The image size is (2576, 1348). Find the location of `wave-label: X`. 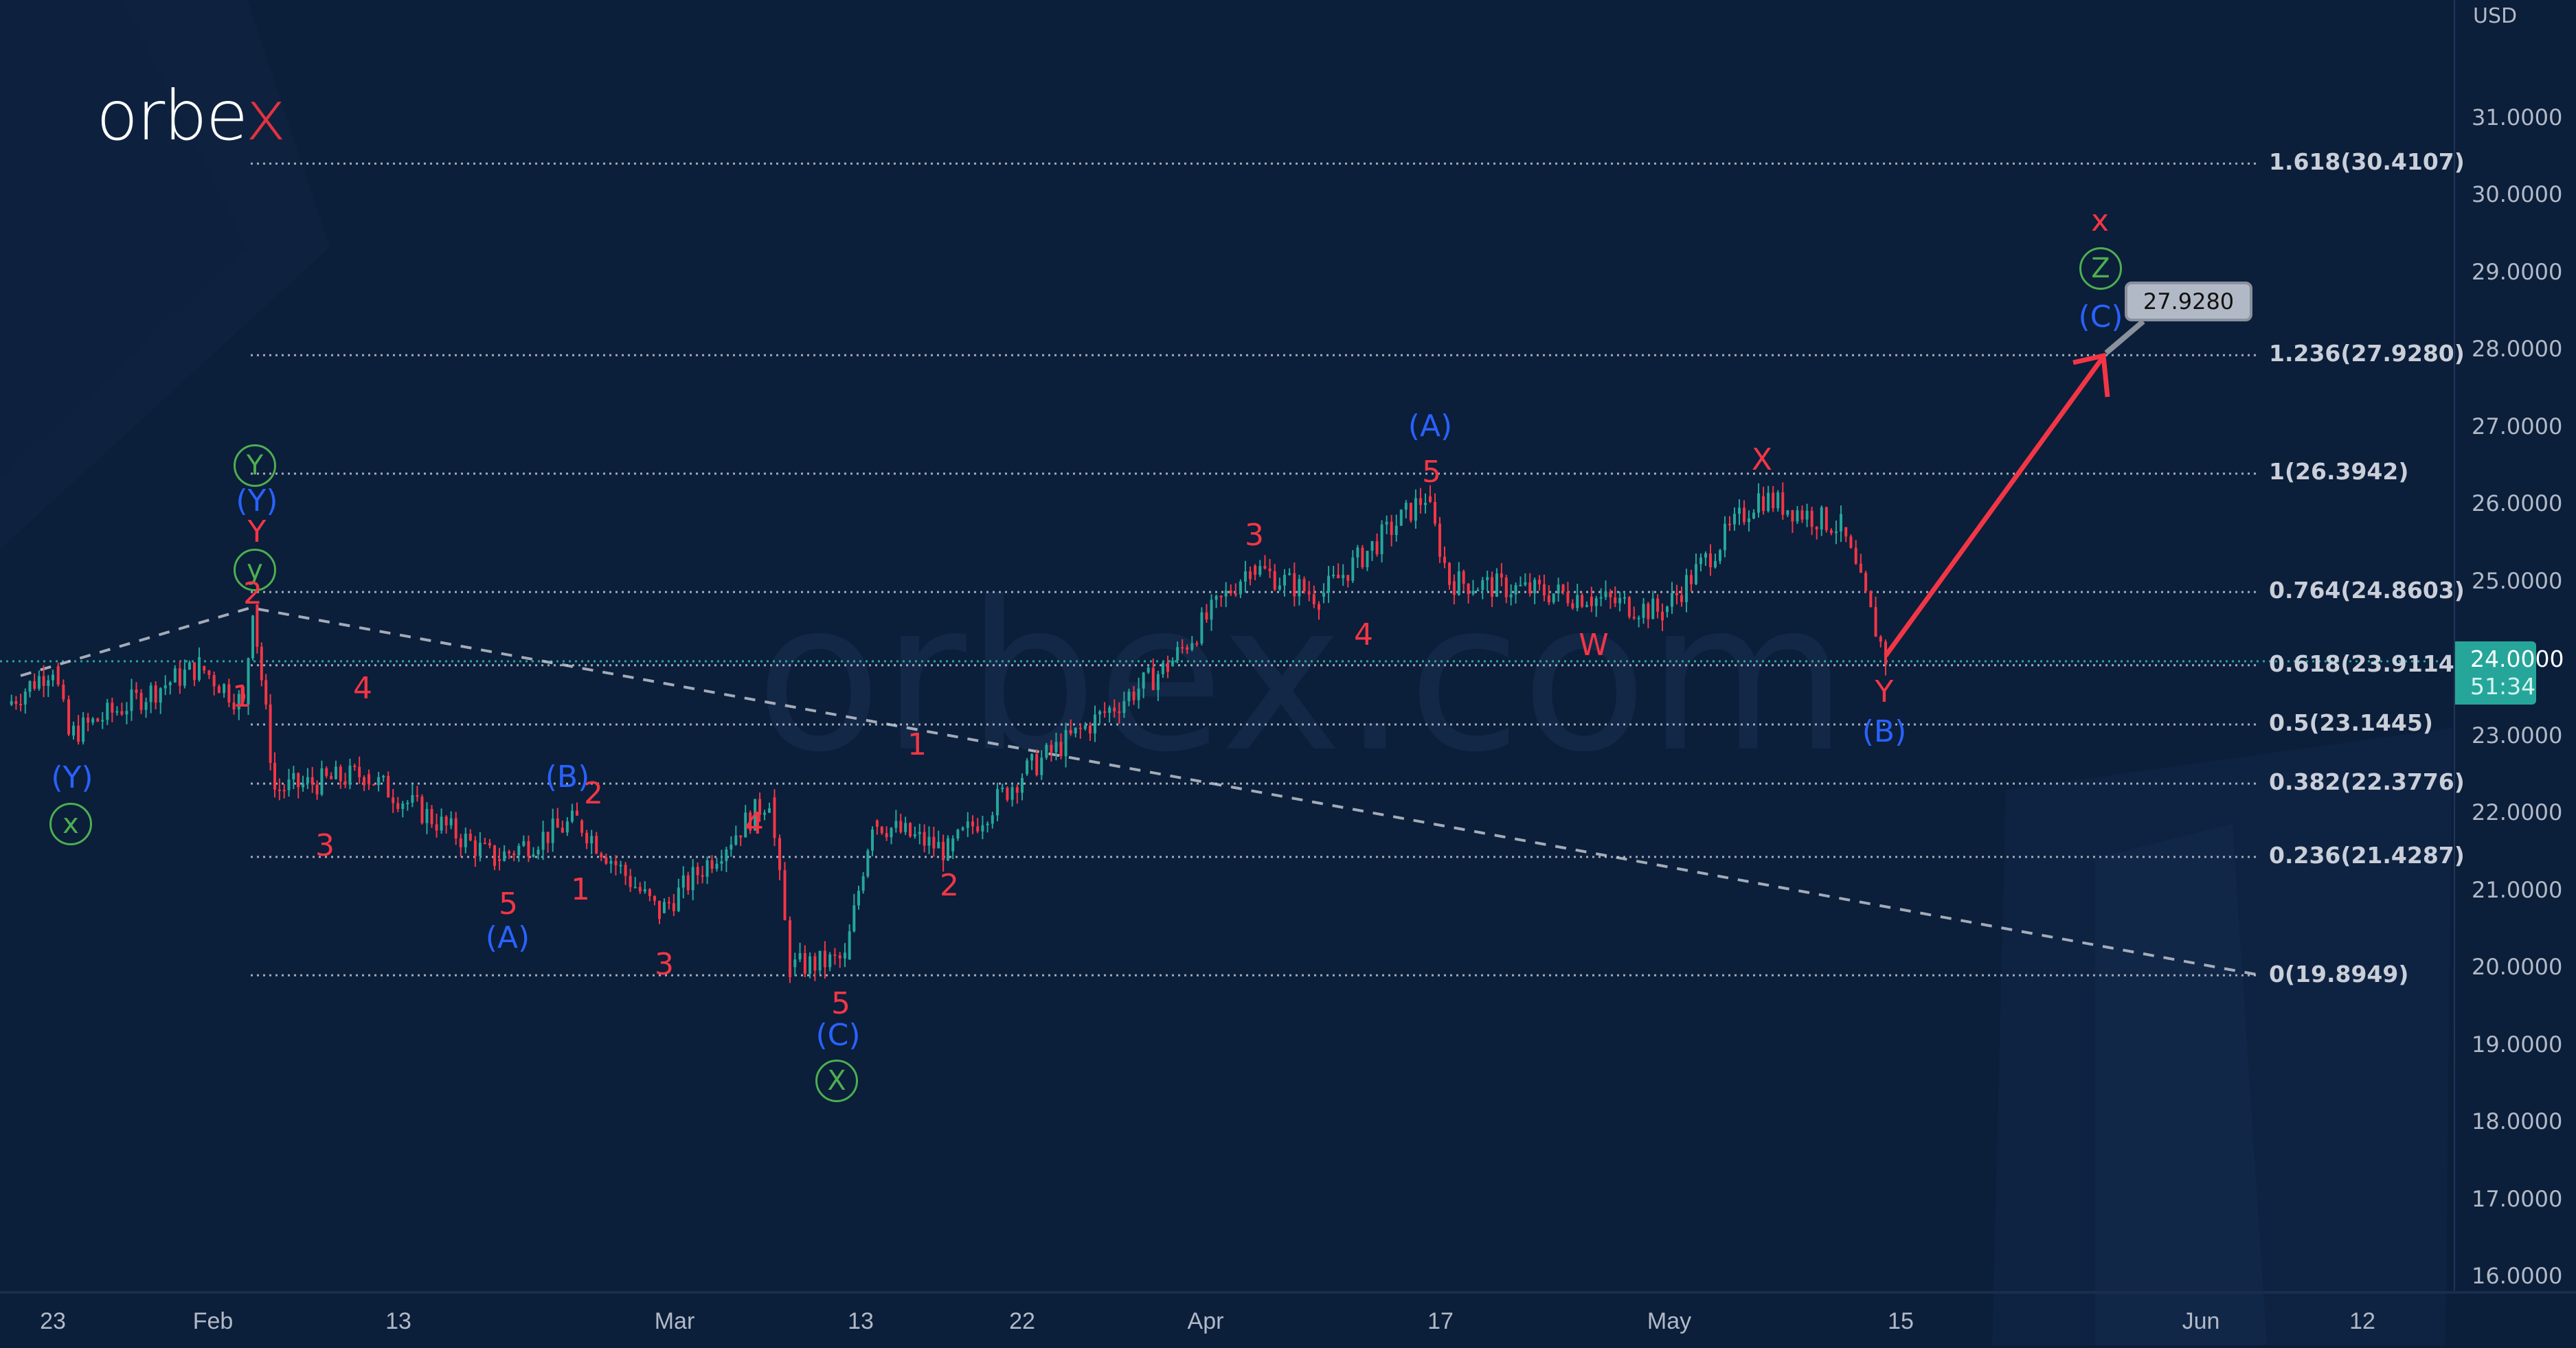

wave-label: X is located at coordinates (1762, 459).